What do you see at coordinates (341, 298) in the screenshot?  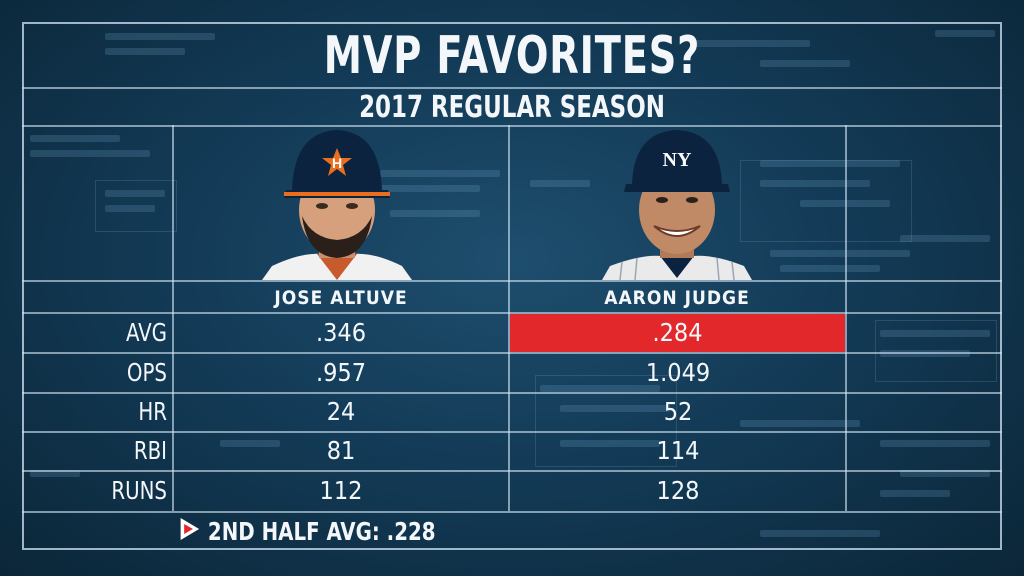 I see `player-name-altuve: JOSE ALTUVE` at bounding box center [341, 298].